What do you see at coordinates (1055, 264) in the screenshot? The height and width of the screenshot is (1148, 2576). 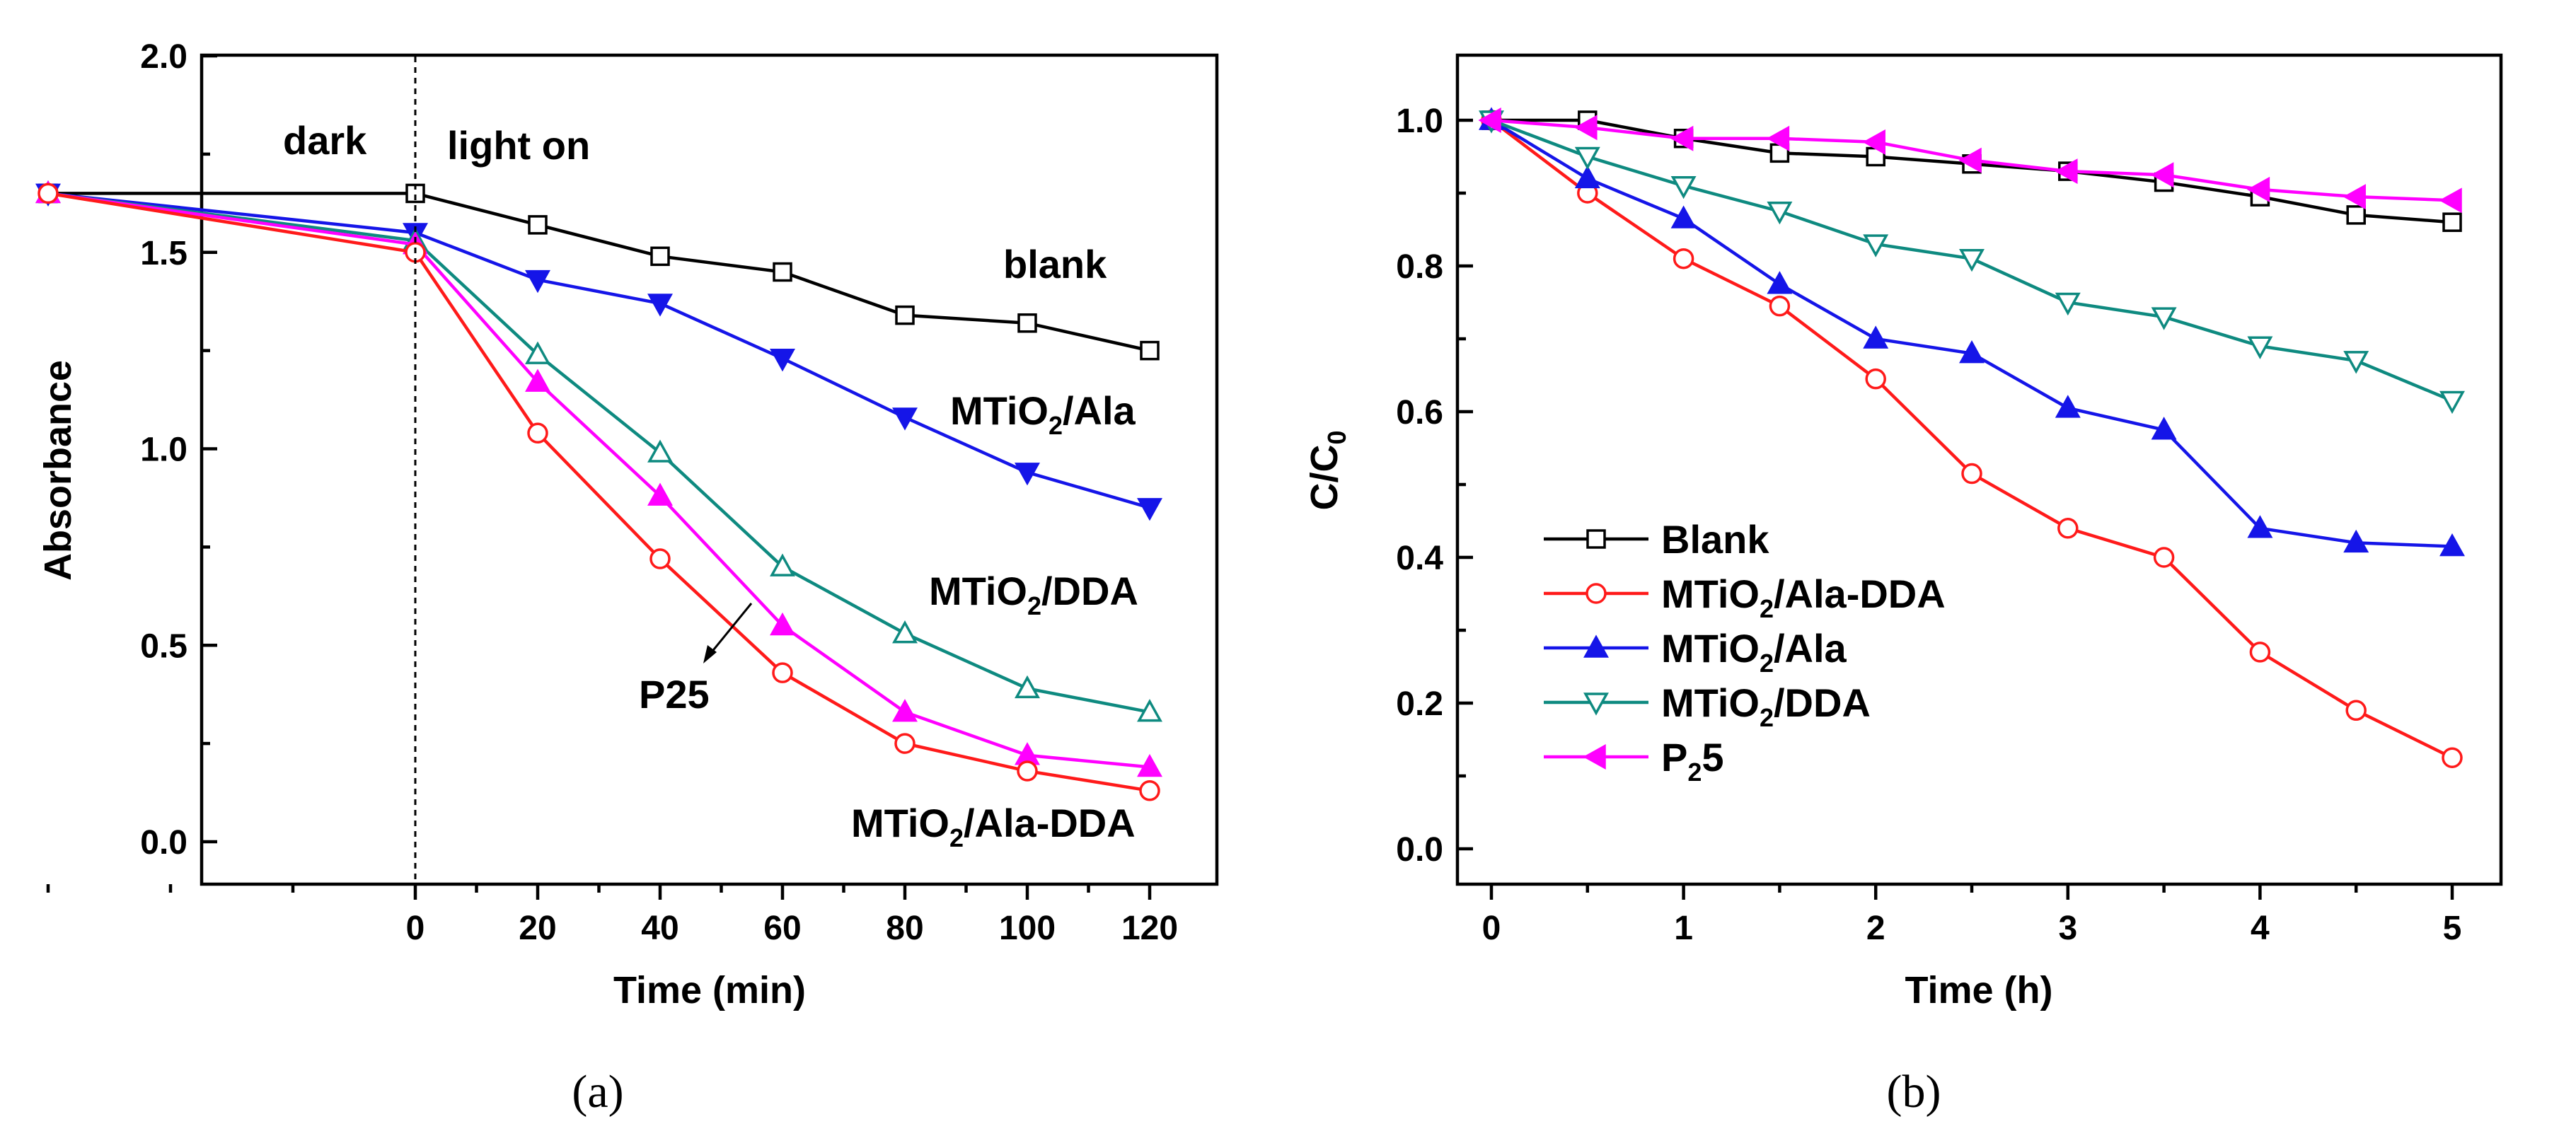 I see `blank-annotation: blank` at bounding box center [1055, 264].